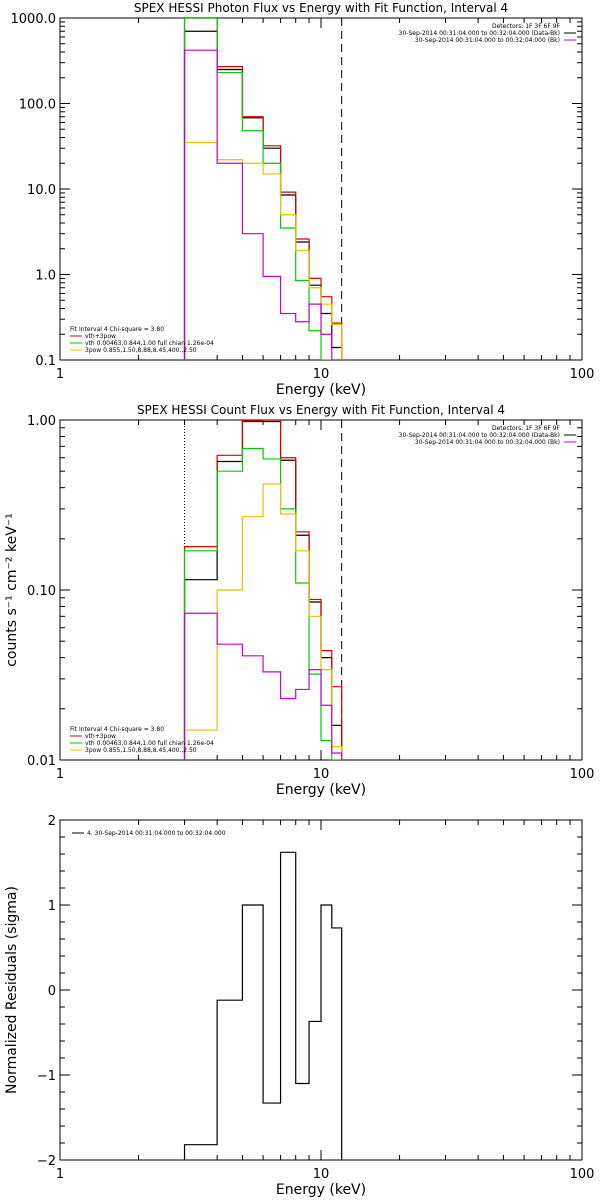 Image resolution: width=600 pixels, height=1200 pixels. I want to click on y-tick-label: 10.0, so click(41, 190).